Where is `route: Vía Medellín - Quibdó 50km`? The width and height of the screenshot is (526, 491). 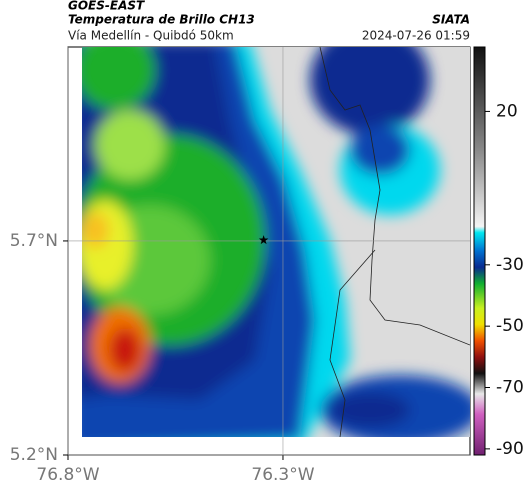 route: Vía Medellín - Quibdó 50km is located at coordinates (151, 36).